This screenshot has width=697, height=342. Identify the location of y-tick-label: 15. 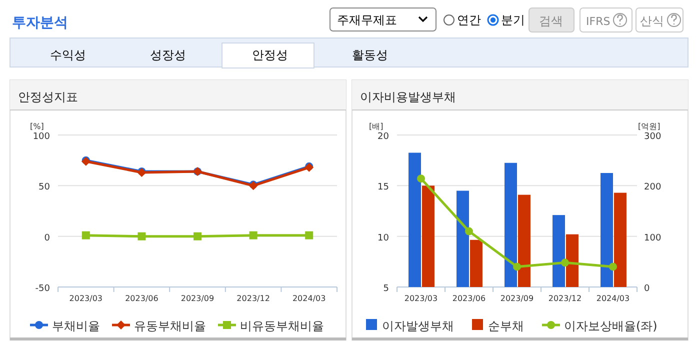
(383, 187).